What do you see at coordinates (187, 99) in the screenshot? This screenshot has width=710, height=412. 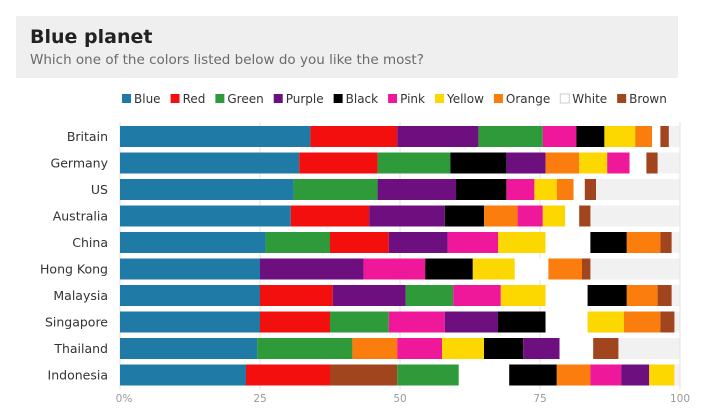 I see `legend-item-red: Red` at bounding box center [187, 99].